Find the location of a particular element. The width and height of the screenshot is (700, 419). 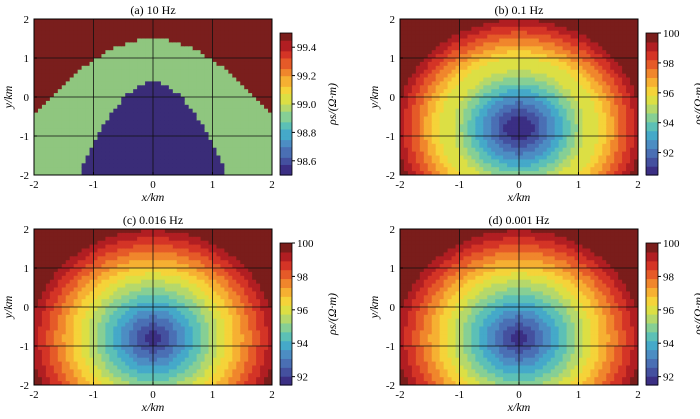

colorbar-frame is located at coordinates (652, 104).